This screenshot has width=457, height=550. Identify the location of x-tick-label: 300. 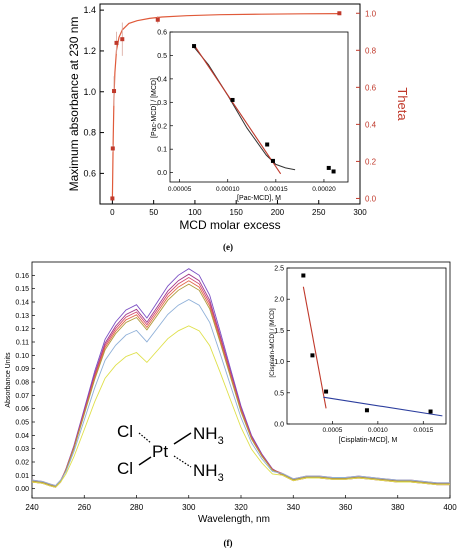
(360, 212).